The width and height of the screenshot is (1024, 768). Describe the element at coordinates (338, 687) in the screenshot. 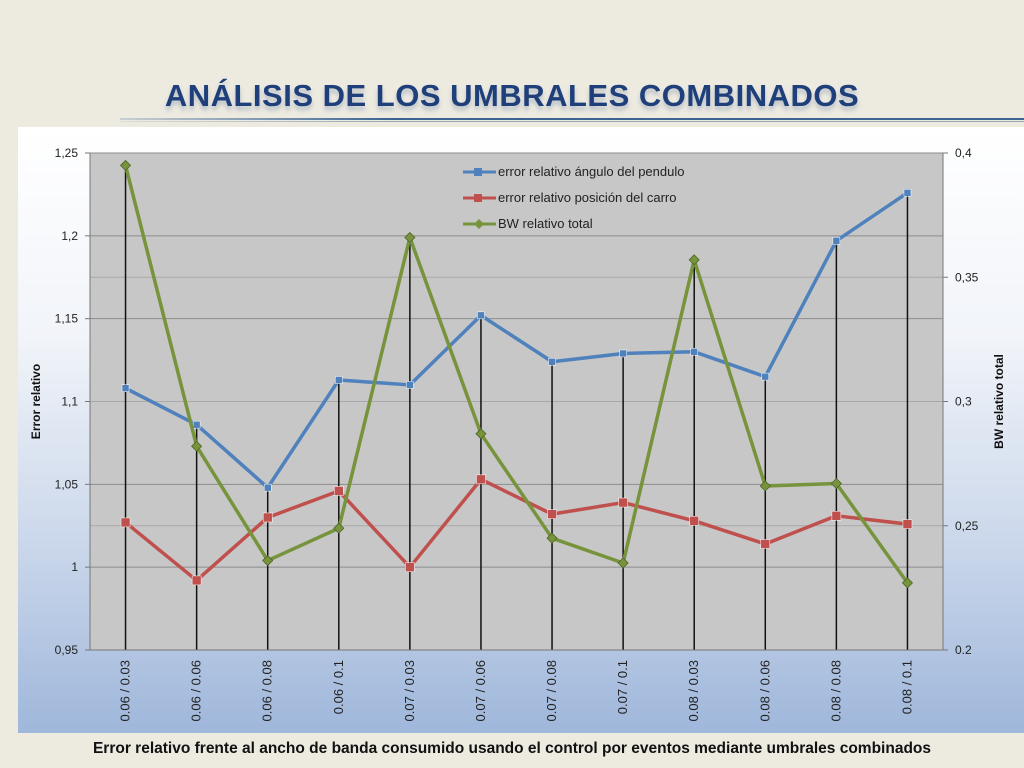

I see `x-tick-label: 0.06 / 0.1` at that location.